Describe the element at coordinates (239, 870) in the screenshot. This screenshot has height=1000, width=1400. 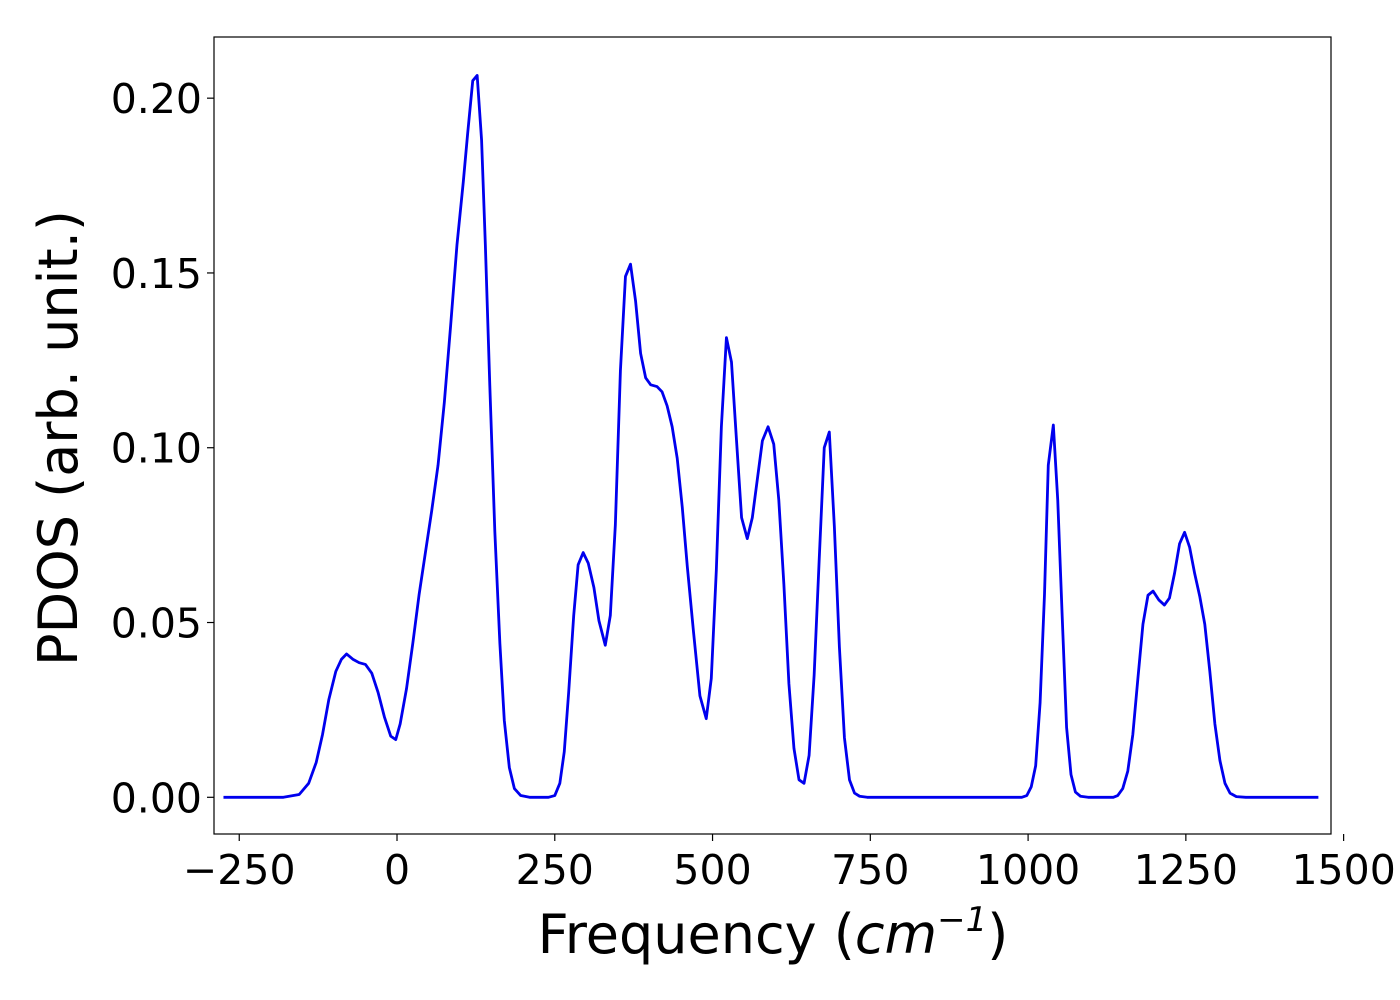
I see `x-tick-label: −250` at that location.